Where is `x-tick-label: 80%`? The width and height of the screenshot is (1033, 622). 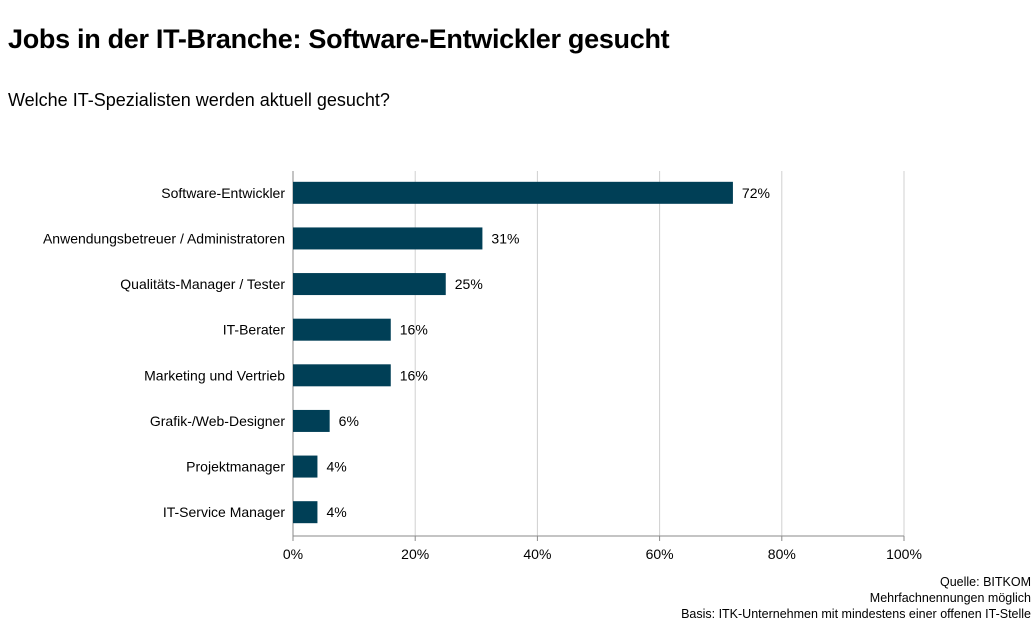
x-tick-label: 80% is located at coordinates (782, 554).